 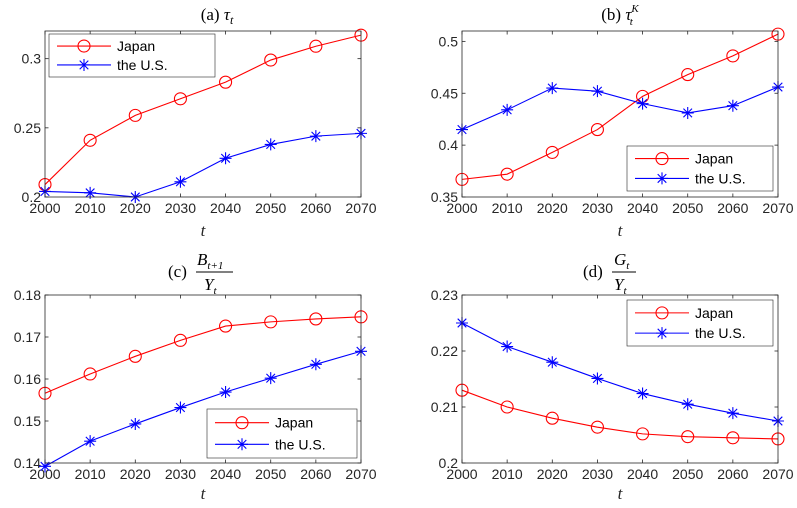 I want to click on panel-d-title-prefix: (d), so click(x=593, y=271).